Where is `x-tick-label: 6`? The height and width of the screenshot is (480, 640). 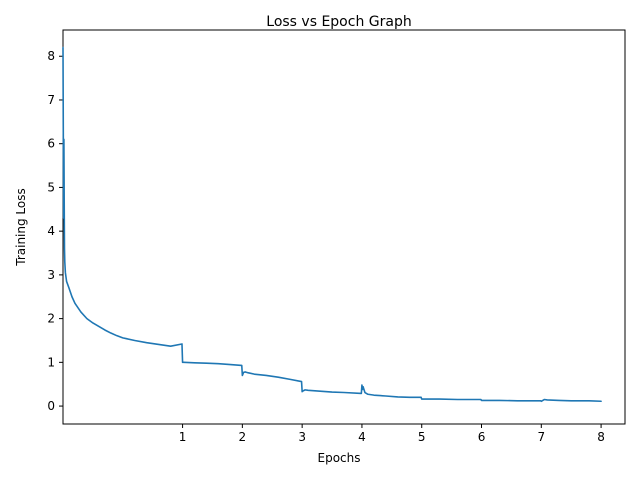 x-tick-label: 6 is located at coordinates (482, 437).